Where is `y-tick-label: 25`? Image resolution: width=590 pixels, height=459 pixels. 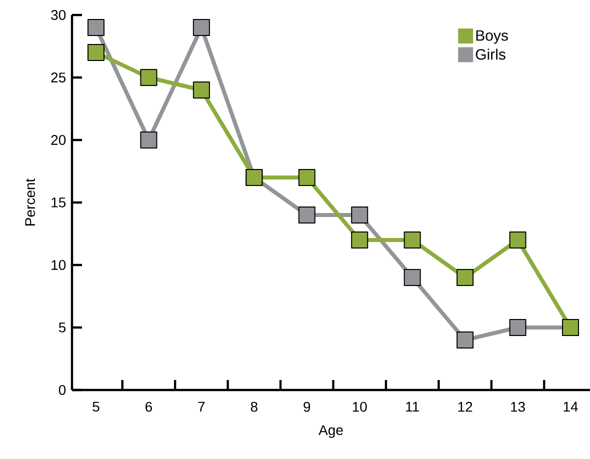 y-tick-label: 25 is located at coordinates (58, 77).